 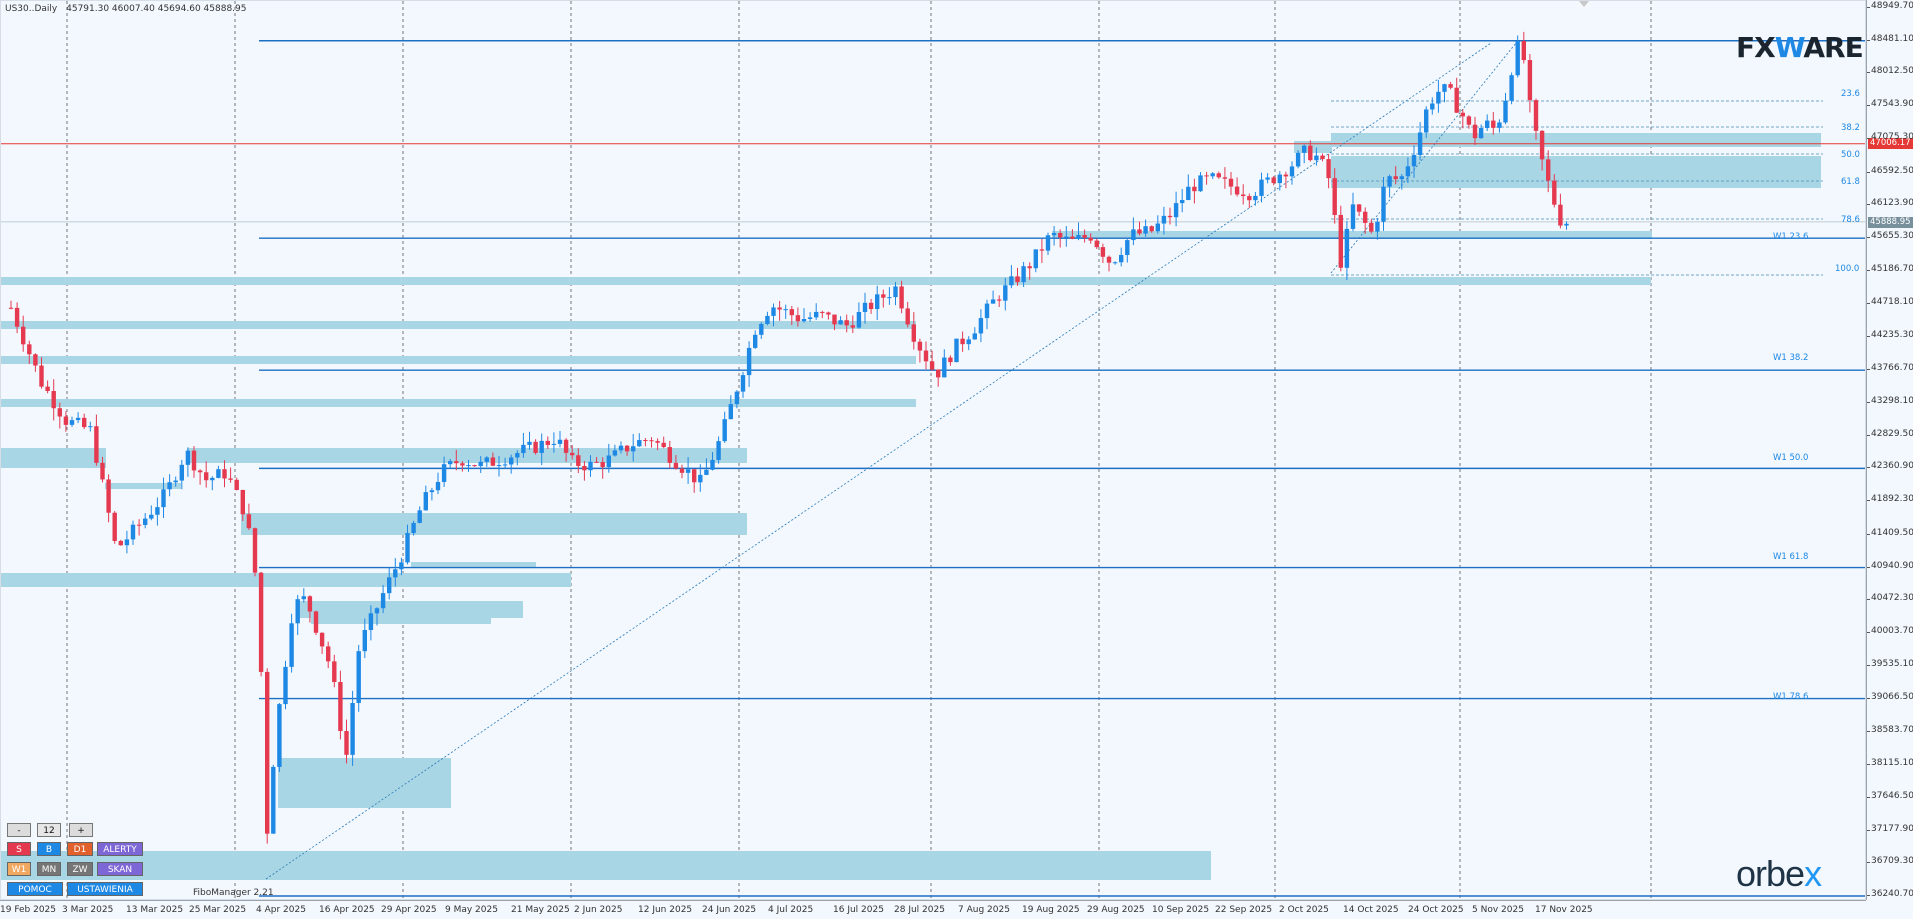 What do you see at coordinates (919, 910) in the screenshot?
I see `time-axis-label: 28 Jul 2025` at bounding box center [919, 910].